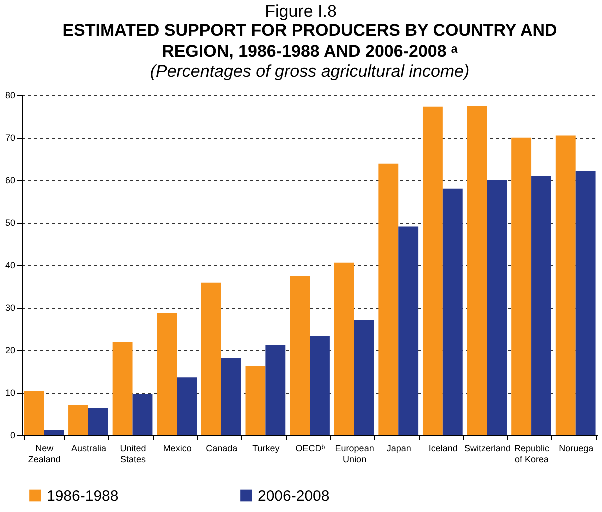  Describe the element at coordinates (310, 41) in the screenshot. I see `chart-title: ESTIMATED SUPPORT FOR PRODUCERS BY COUNTRY AND REGION, 1986-1988 AND 2006-2008 ᵃ` at that location.